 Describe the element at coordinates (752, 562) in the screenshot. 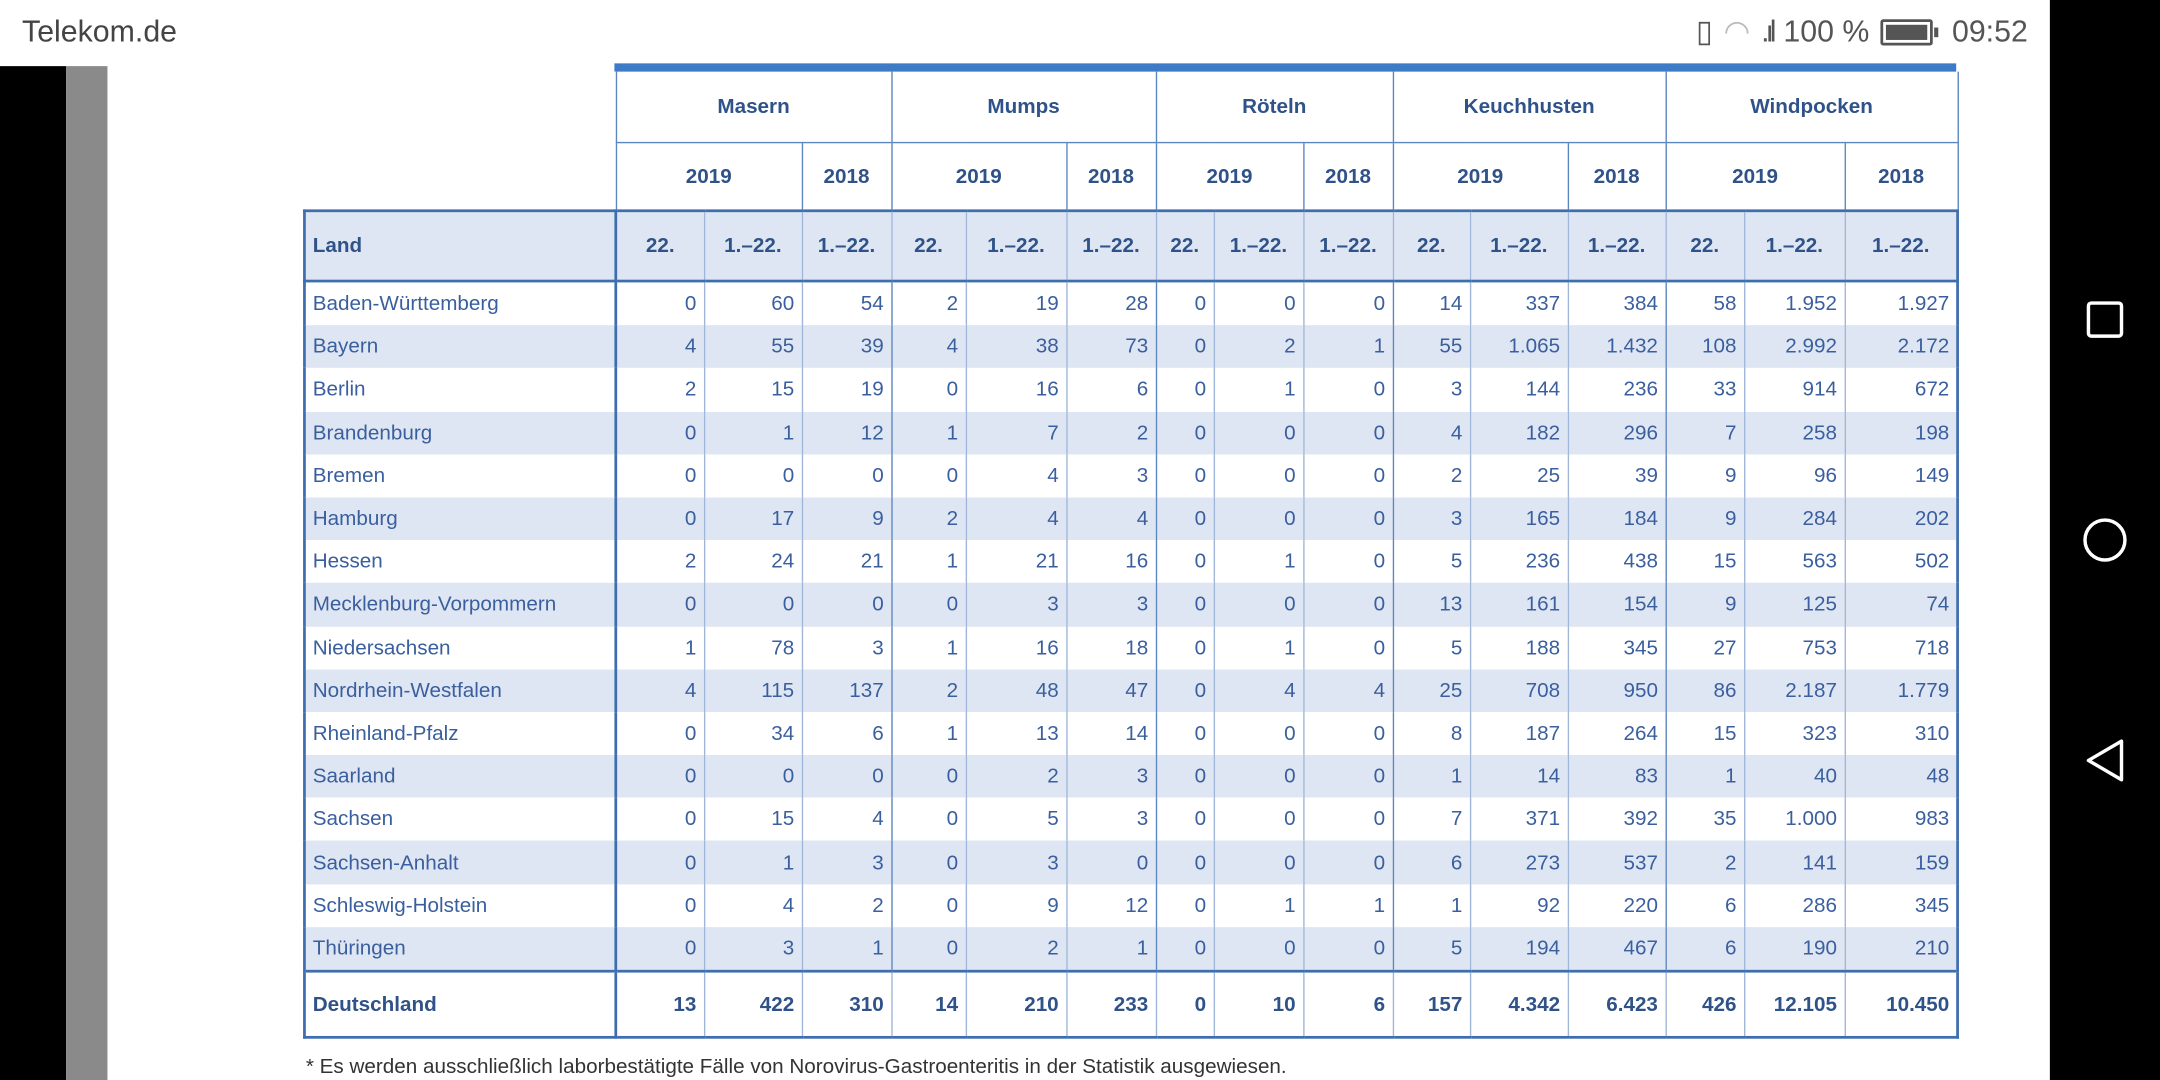

I see `cell-value: 24` at that location.